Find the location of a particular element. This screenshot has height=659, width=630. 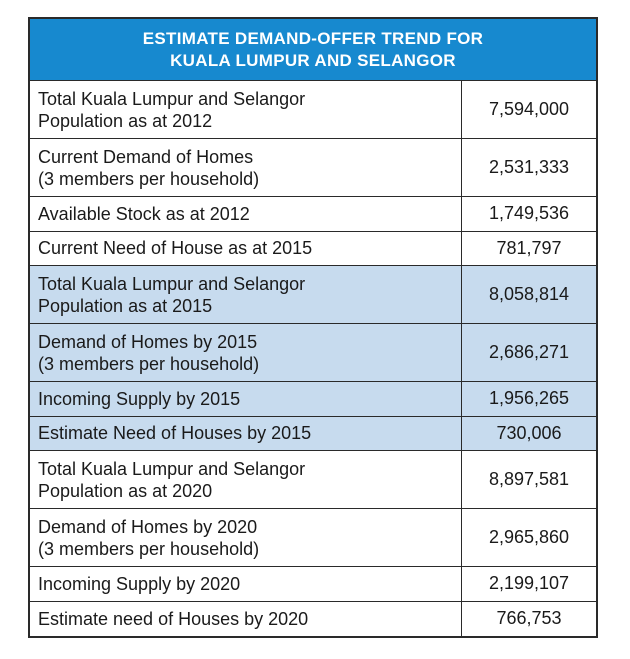

row-label-line-1: Current Demand of Homes is located at coordinates (146, 156).